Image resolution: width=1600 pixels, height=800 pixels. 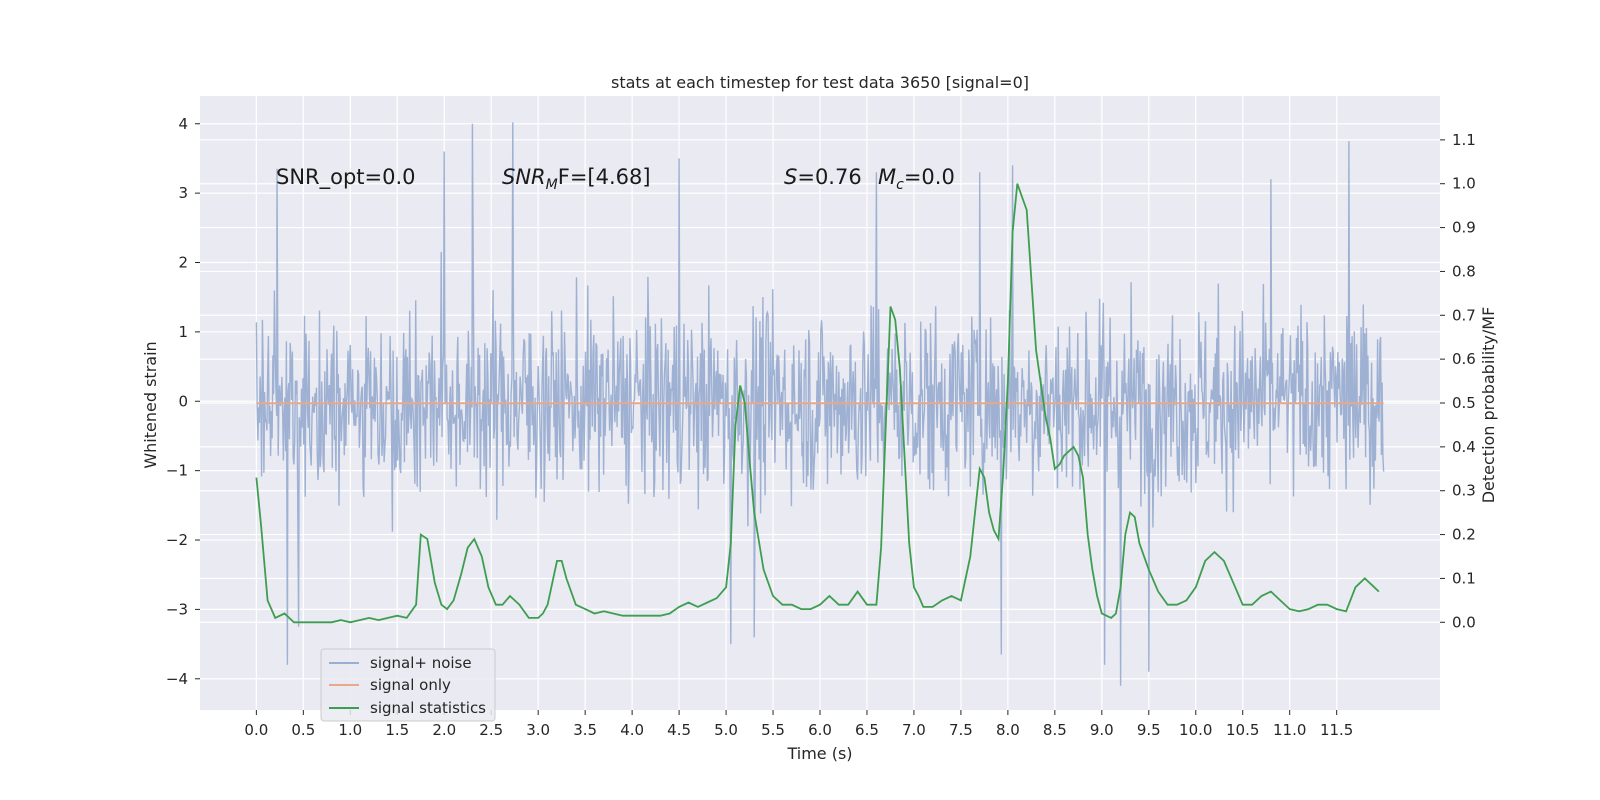 What do you see at coordinates (819, 753) in the screenshot?
I see `x-axis-label: Time (s)` at bounding box center [819, 753].